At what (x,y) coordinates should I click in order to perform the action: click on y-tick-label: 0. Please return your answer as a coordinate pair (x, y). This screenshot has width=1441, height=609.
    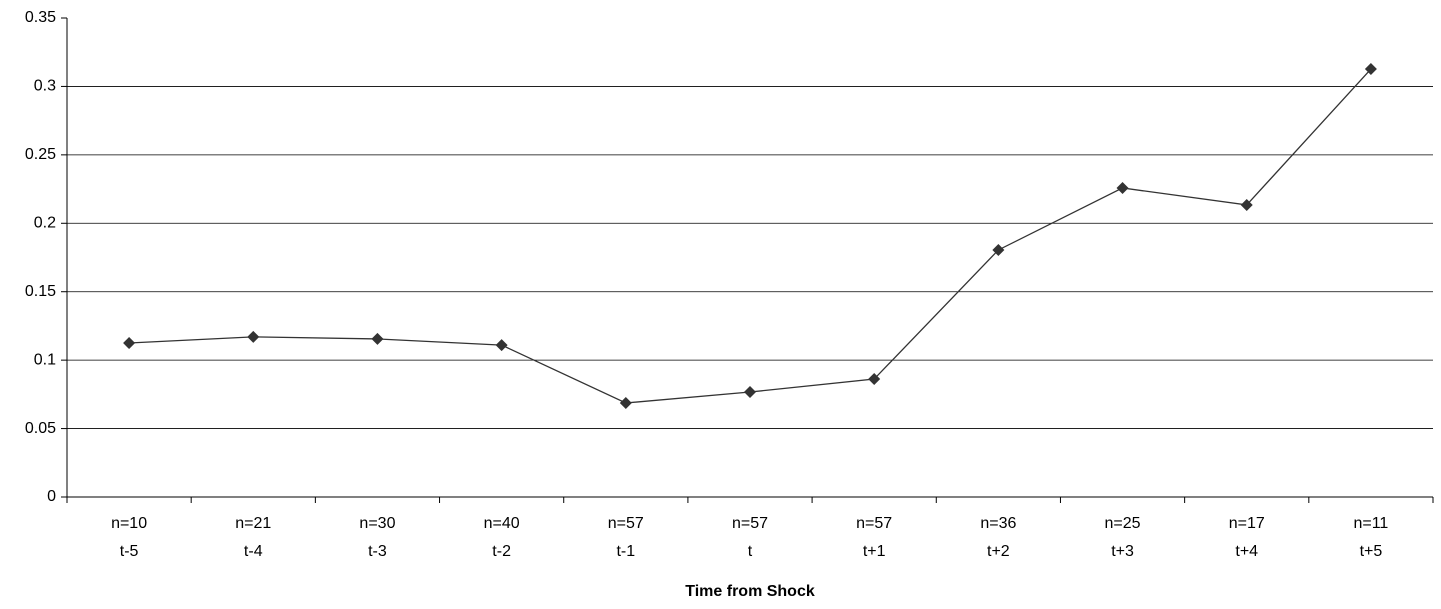
    Looking at the image, I should click on (51, 496).